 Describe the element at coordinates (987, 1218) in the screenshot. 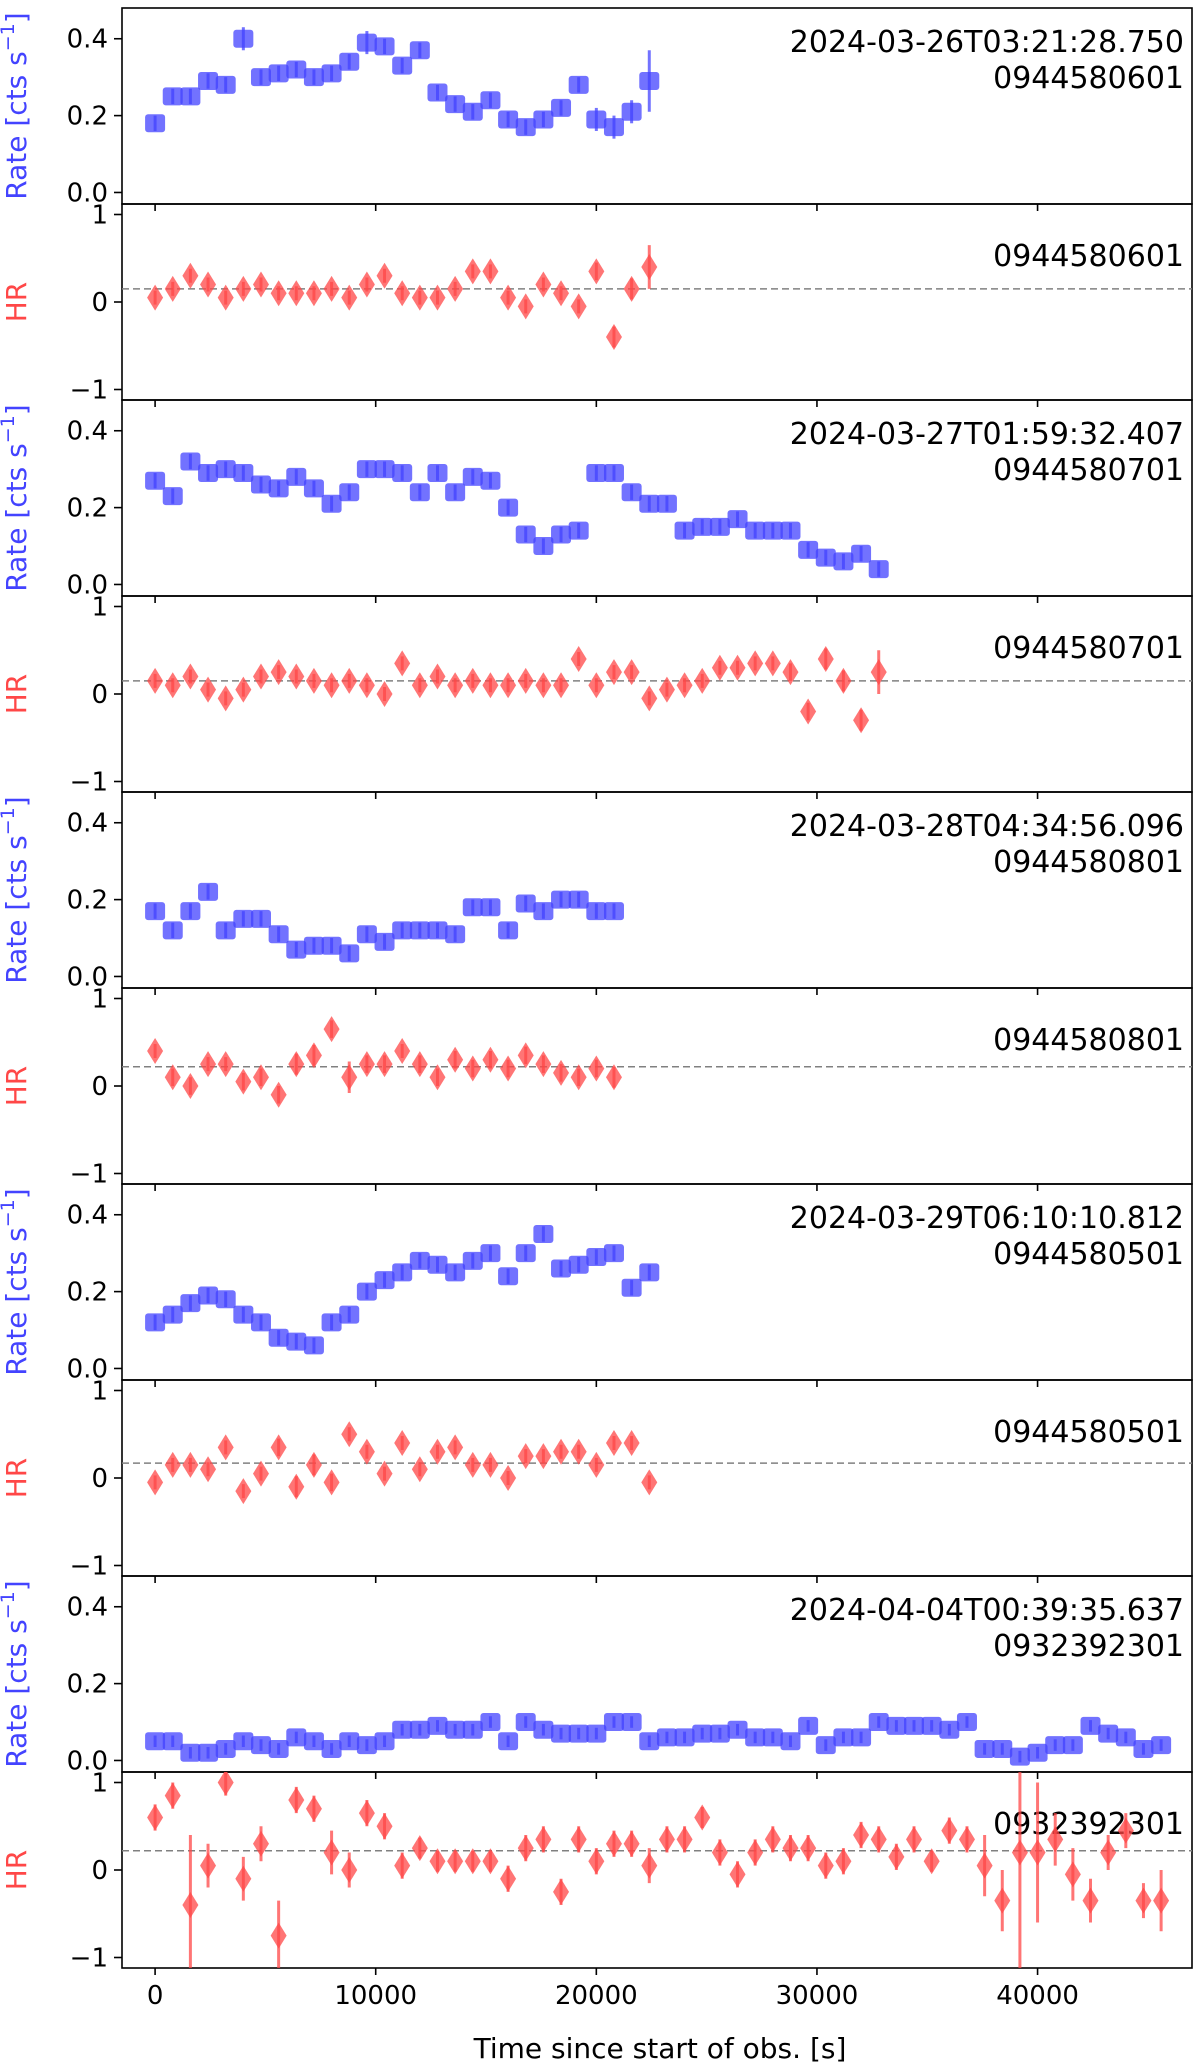

I see `obs-date-label: 2024-03-29T06:10:10.812` at that location.